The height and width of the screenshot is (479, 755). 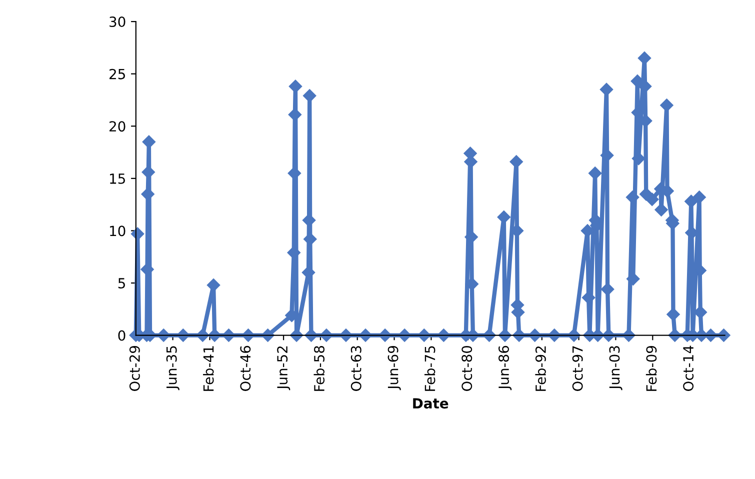 What do you see at coordinates (615, 368) in the screenshot?
I see `x-tick-label: Jun-03` at bounding box center [615, 368].